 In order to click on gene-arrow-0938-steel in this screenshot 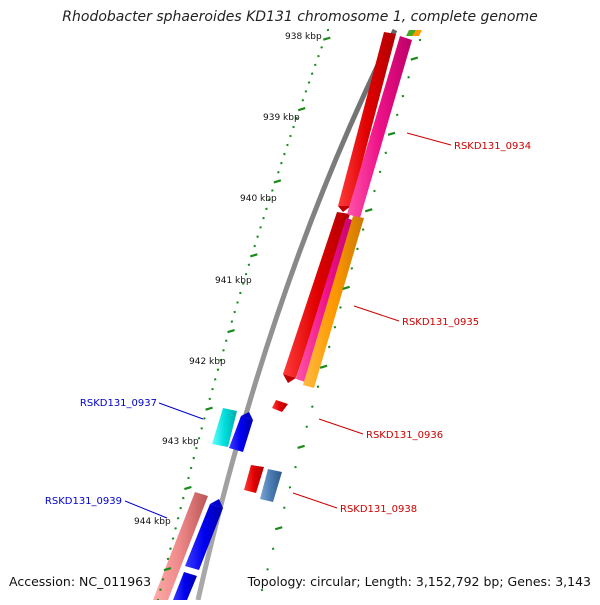, I will do `click(271, 485)`.